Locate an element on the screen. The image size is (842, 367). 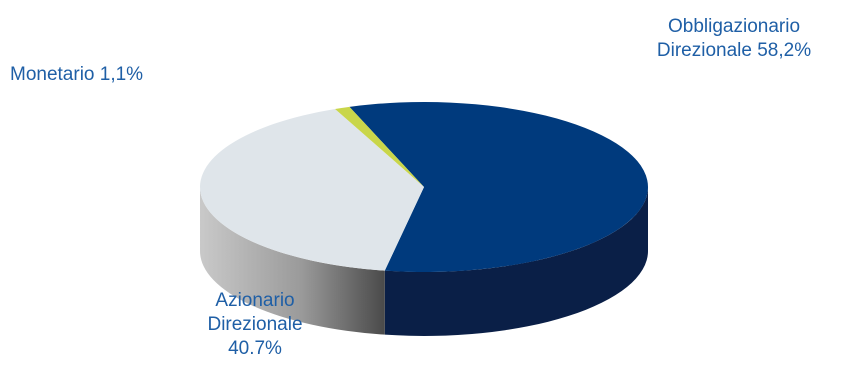
slice-label-line: Direzionale is located at coordinates (255, 324).